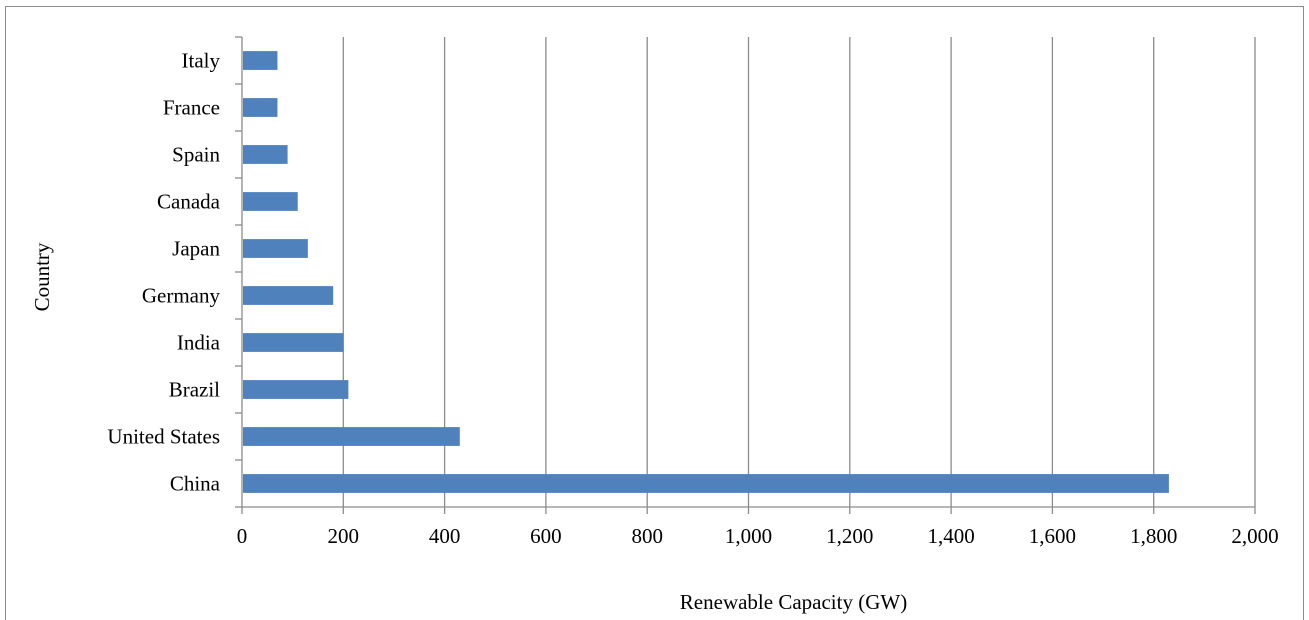  Describe the element at coordinates (196, 249) in the screenshot. I see `y-tick-label: Japan` at that location.